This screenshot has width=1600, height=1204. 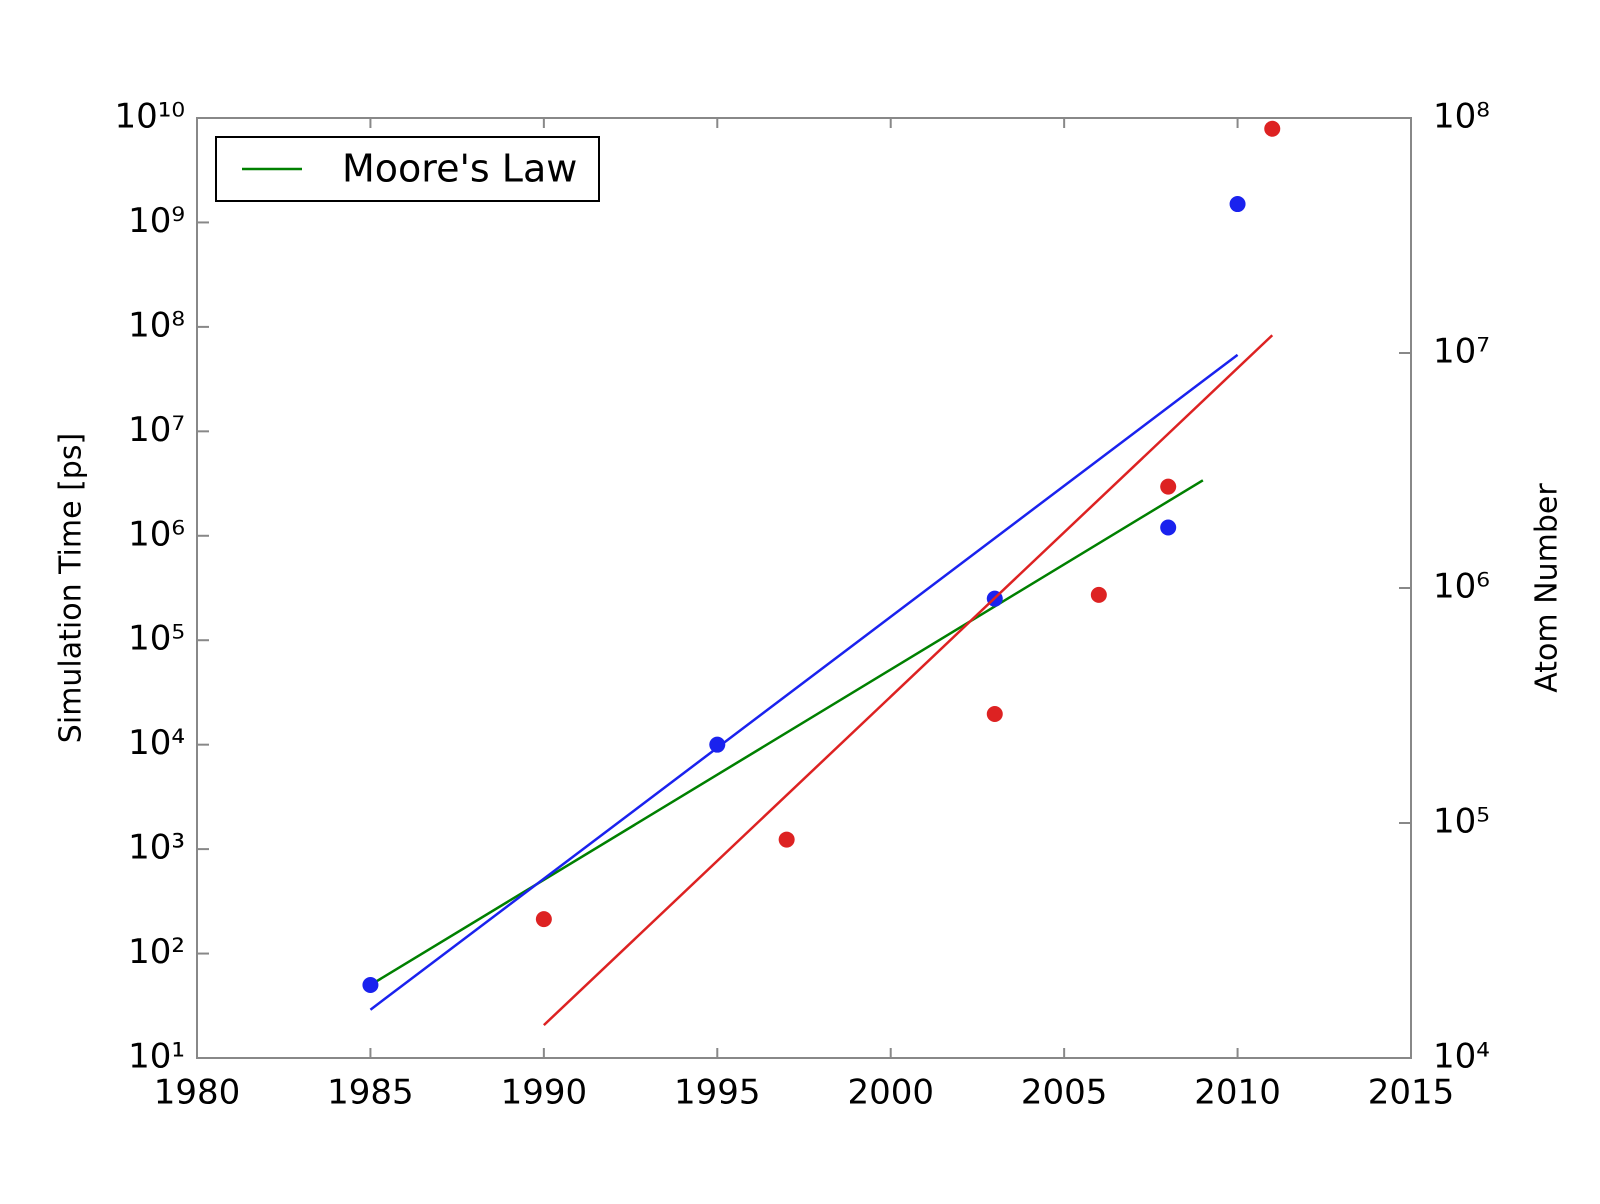 What do you see at coordinates (1461, 117) in the screenshot?
I see `y2-tick-label: 10⁸` at bounding box center [1461, 117].